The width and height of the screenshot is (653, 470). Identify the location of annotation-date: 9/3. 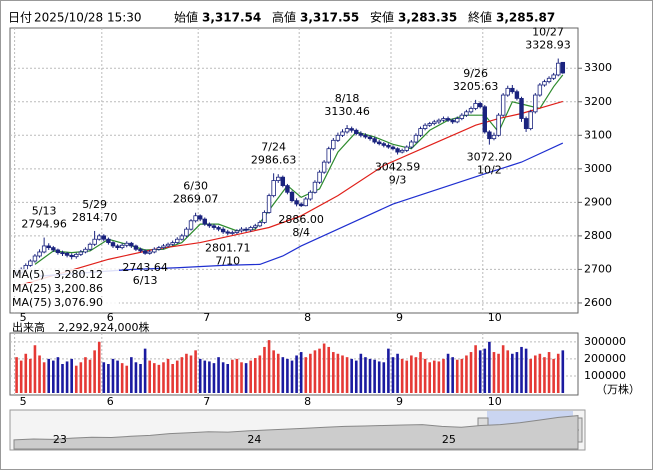
(398, 180).